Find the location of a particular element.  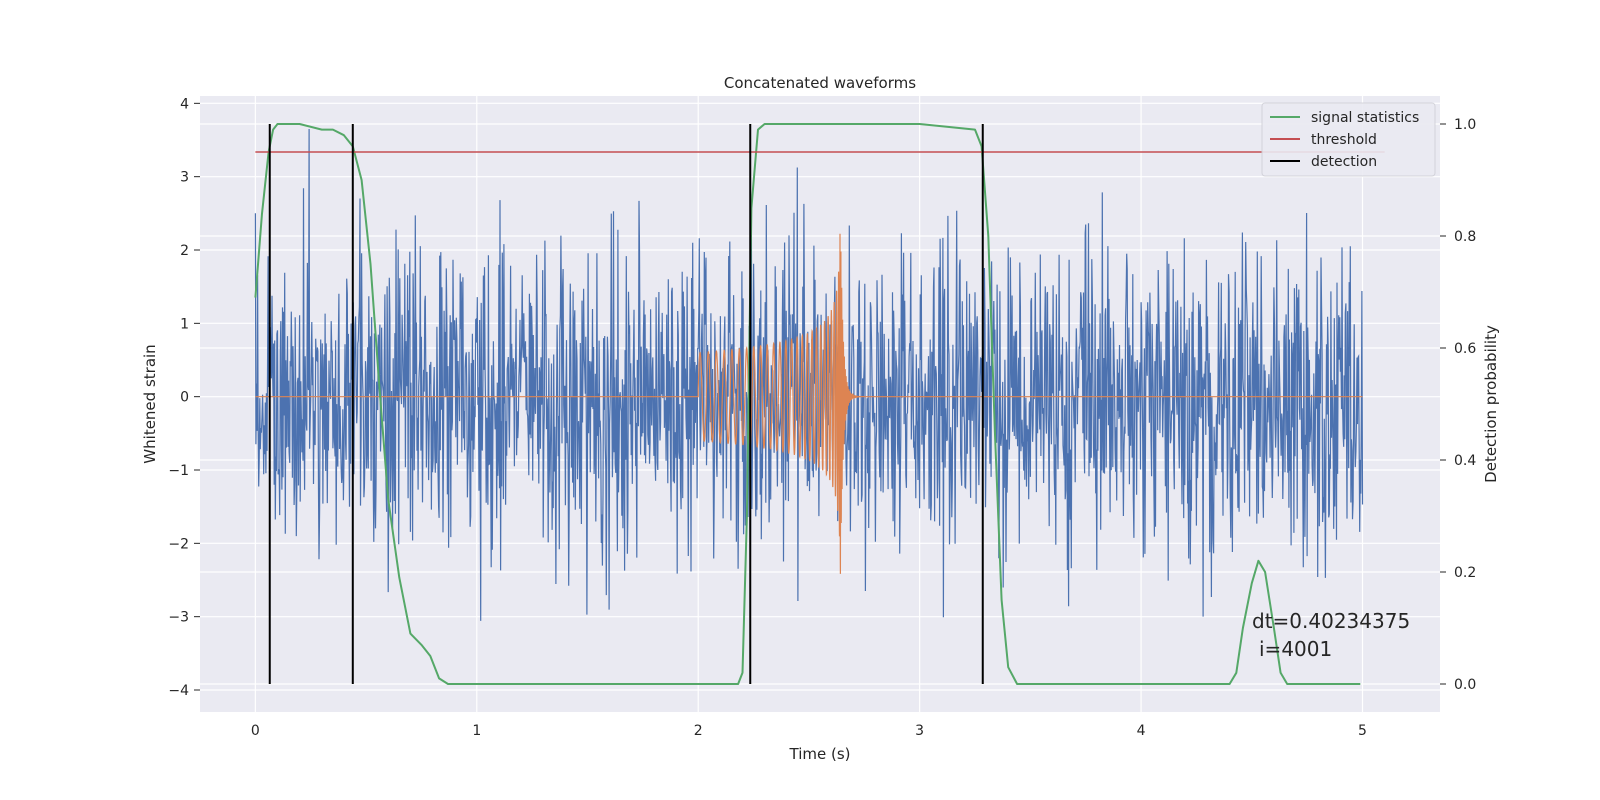

y-tick-label: 2 is located at coordinates (184, 251).